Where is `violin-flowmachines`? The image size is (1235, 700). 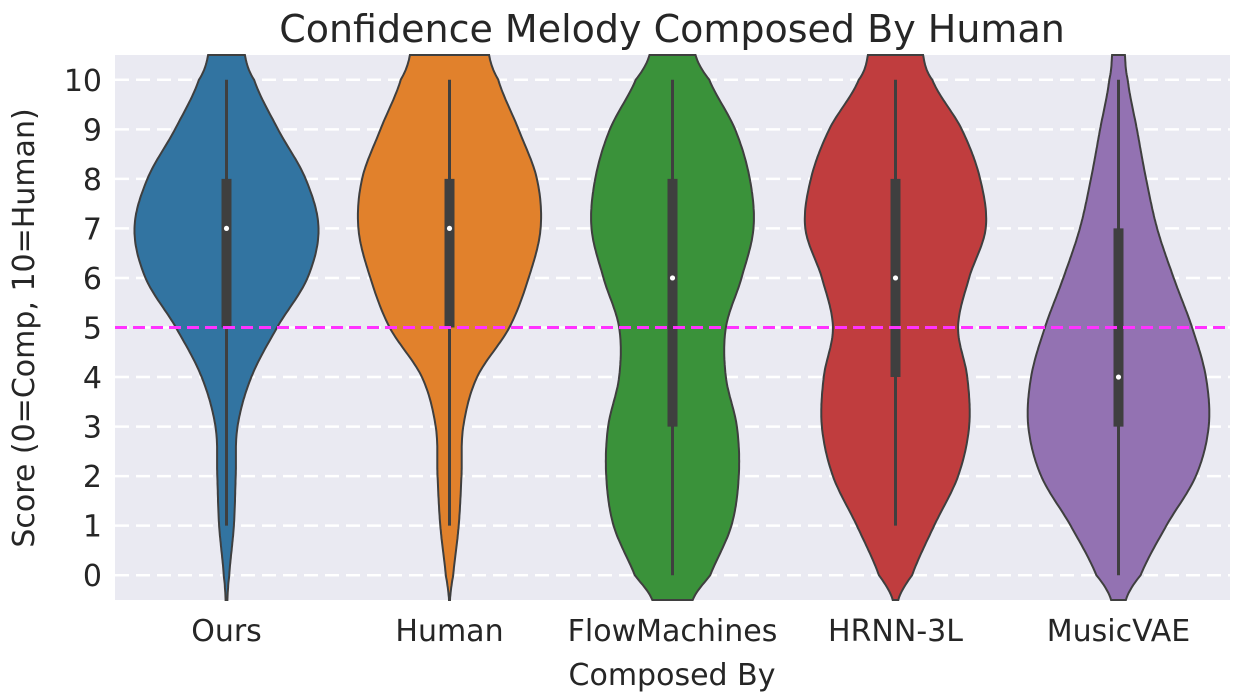 violin-flowmachines is located at coordinates (672, 327).